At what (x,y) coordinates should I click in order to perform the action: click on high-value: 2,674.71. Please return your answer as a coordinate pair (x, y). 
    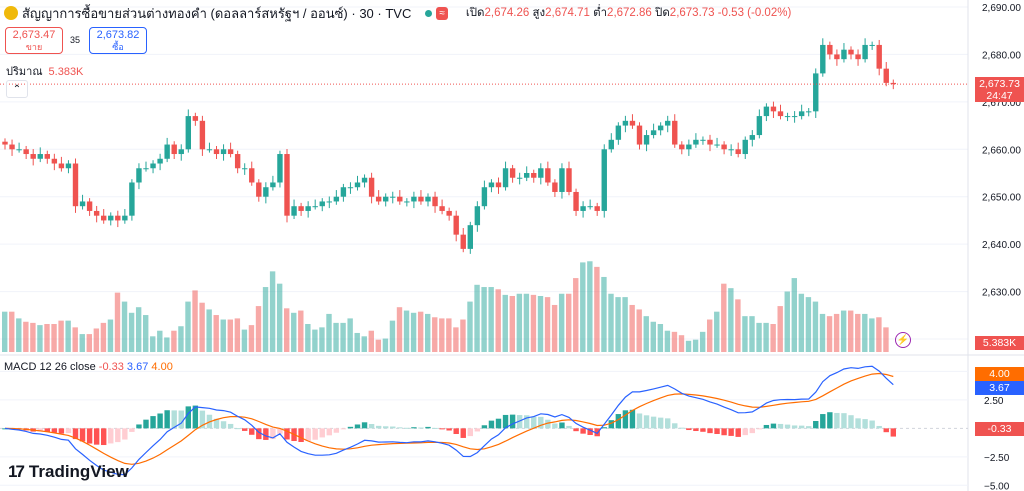
    Looking at the image, I should click on (567, 13).